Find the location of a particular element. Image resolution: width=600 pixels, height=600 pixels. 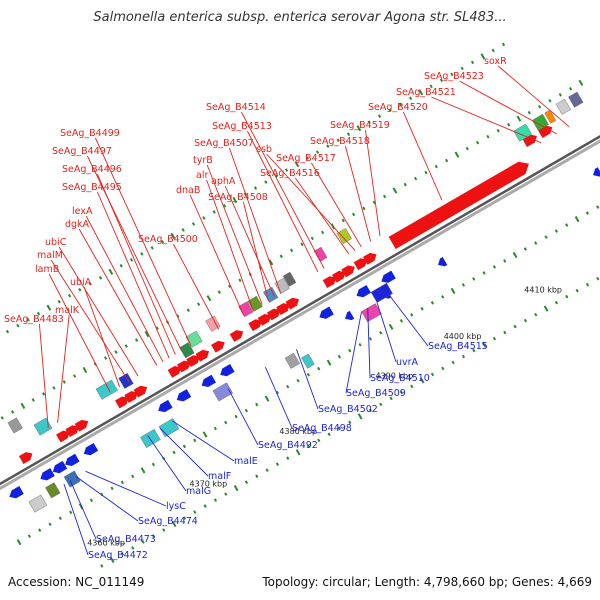

scale-label: 4390 kbp is located at coordinates (395, 376).